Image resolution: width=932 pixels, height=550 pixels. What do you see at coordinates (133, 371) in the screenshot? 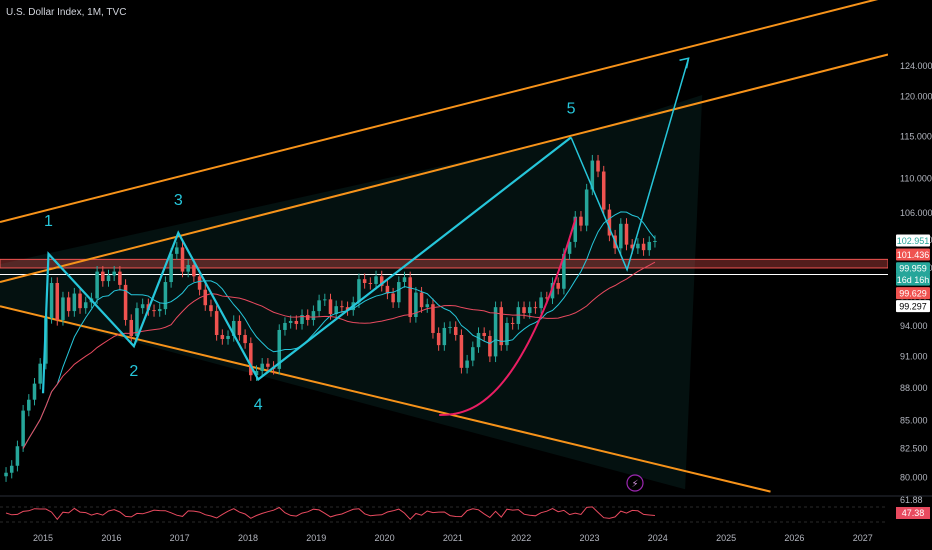
I see `wave-label-2: 2` at bounding box center [133, 371].